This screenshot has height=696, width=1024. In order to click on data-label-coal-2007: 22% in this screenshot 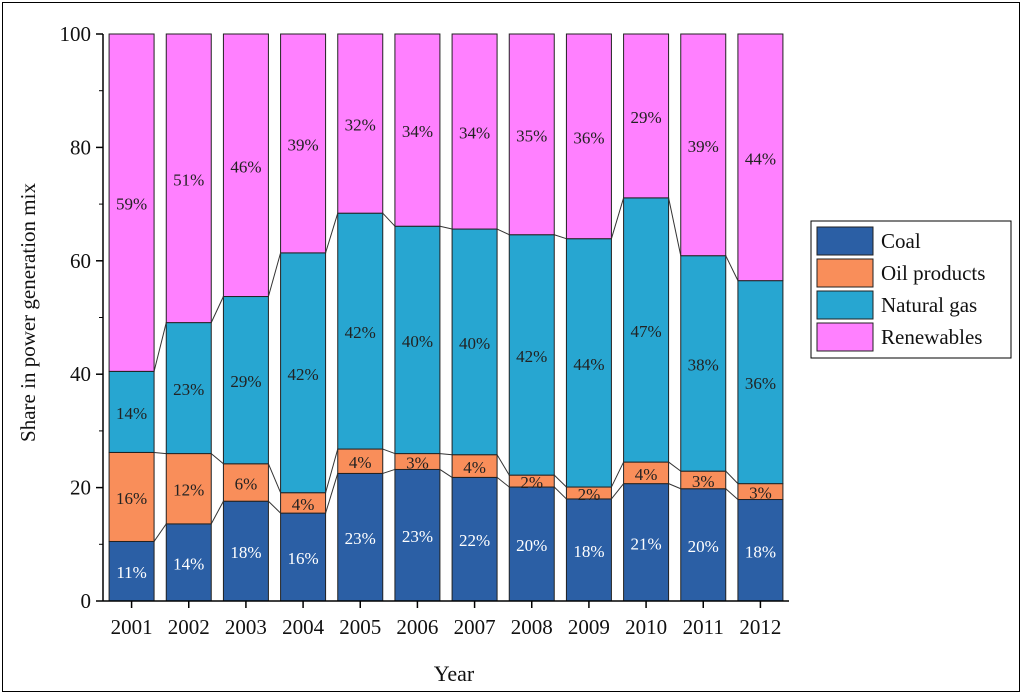, I will do `click(474, 540)`.